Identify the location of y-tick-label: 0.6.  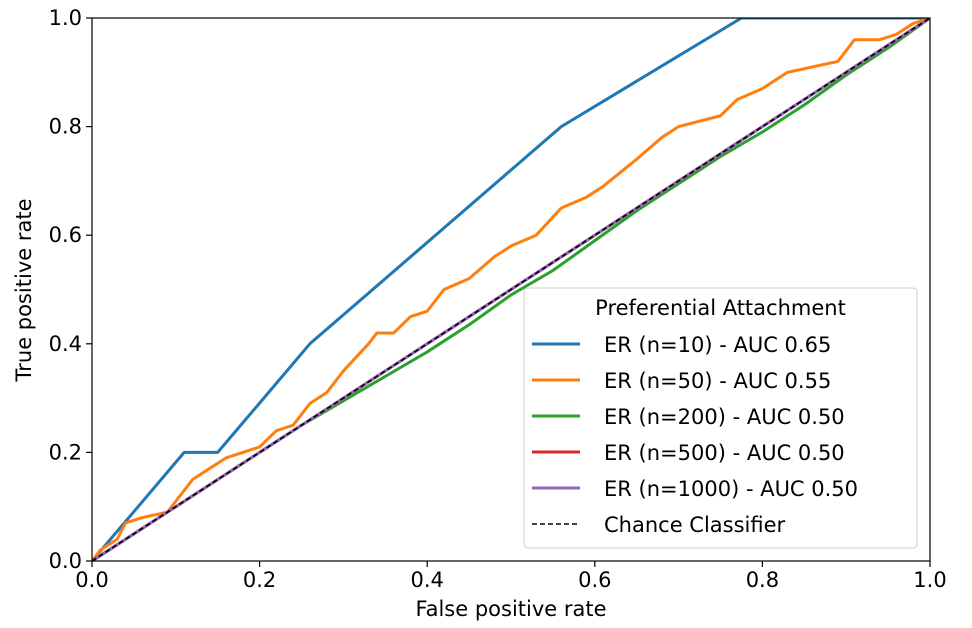
(65, 235).